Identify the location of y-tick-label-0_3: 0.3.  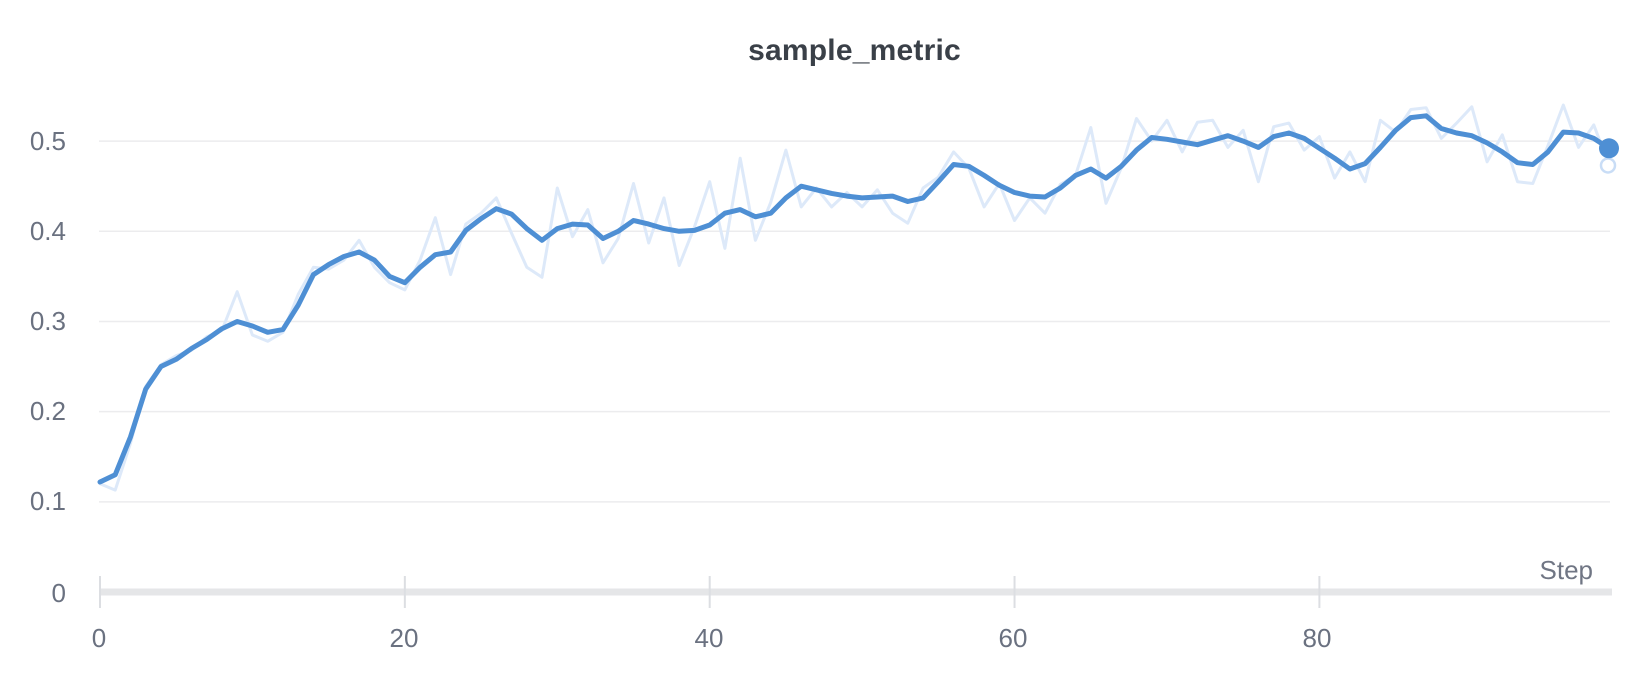
(47, 321).